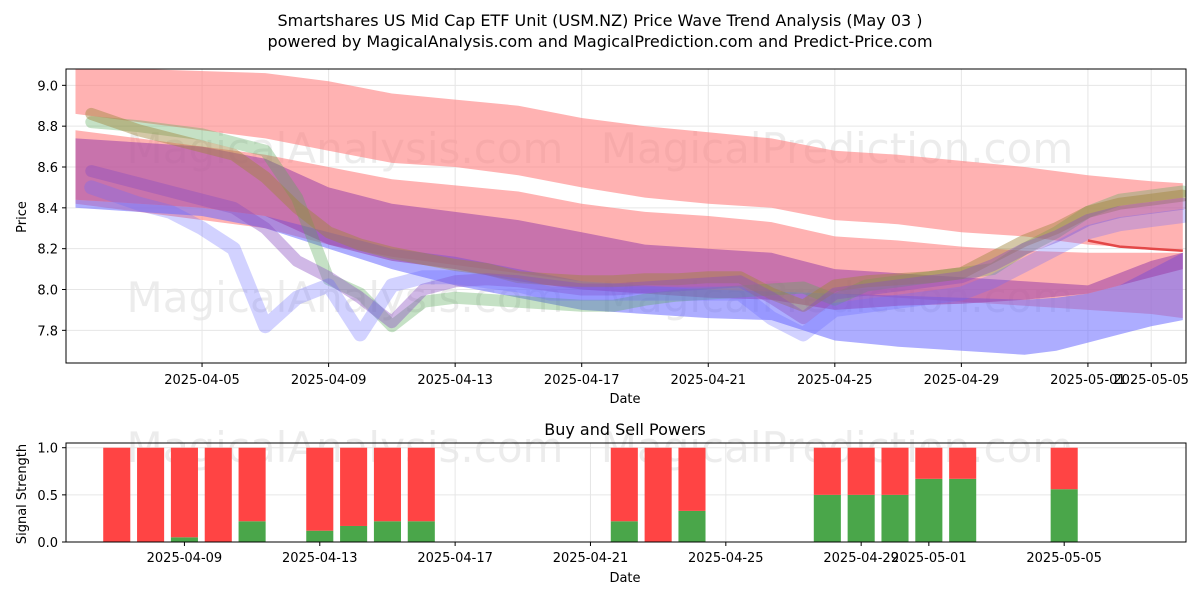  Describe the element at coordinates (590, 494) in the screenshot. I see `buy-sell-bars` at that location.